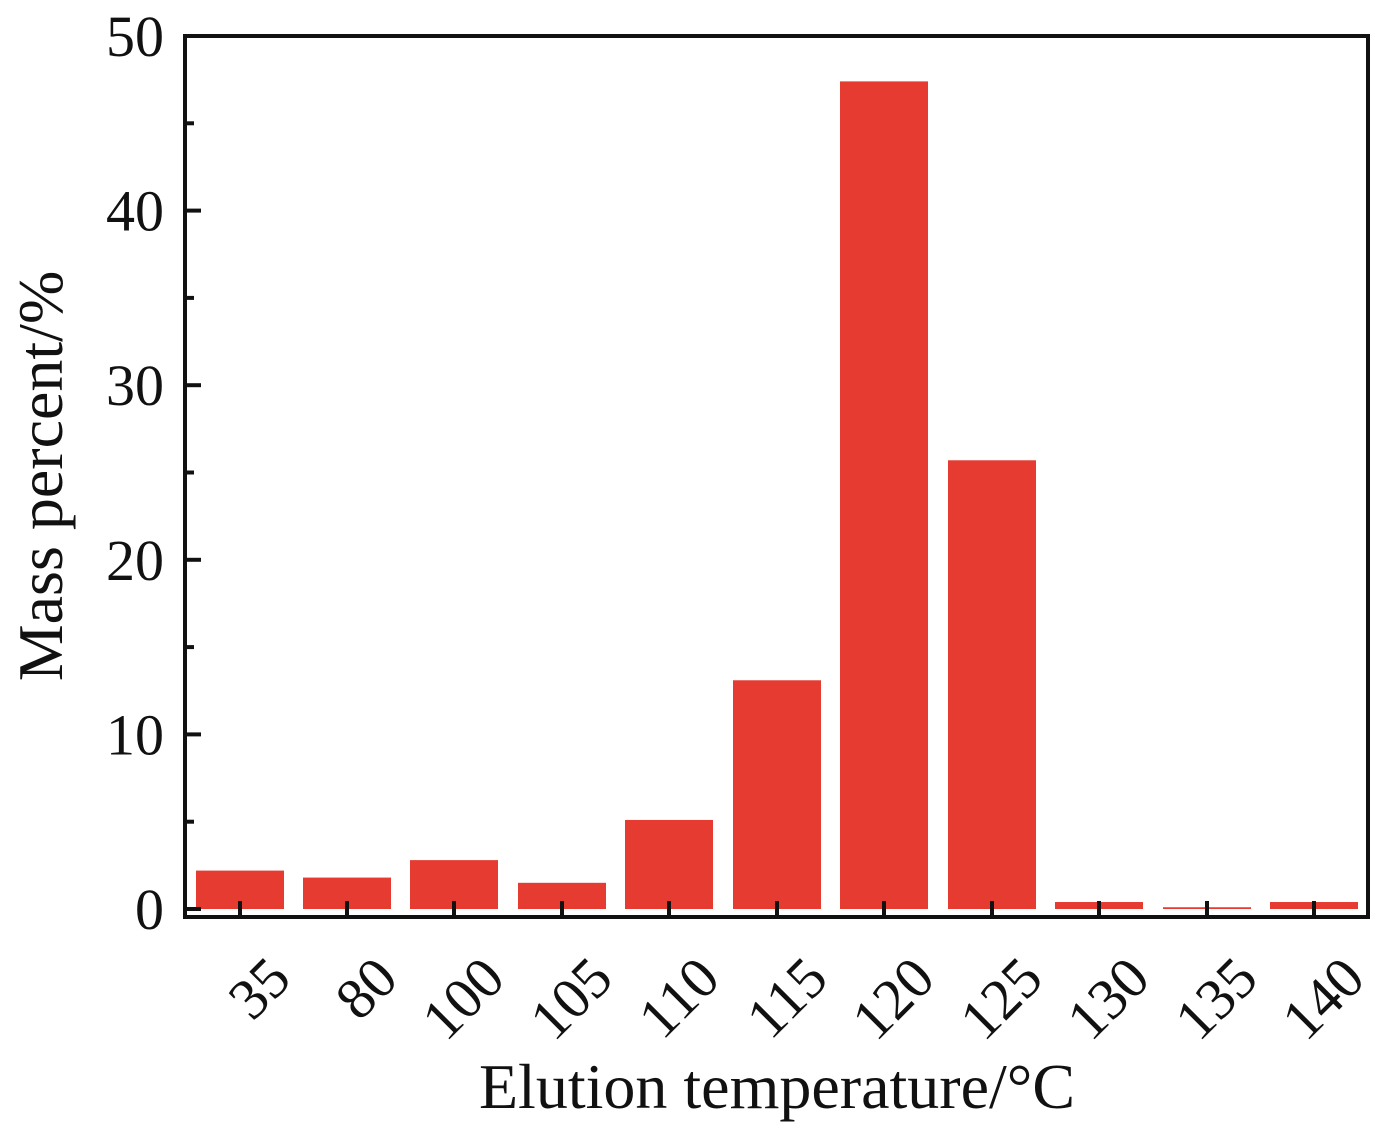  Describe the element at coordinates (153, 473) in the screenshot. I see `y-axis-ticks: 0 10 20 30 40 50` at that location.